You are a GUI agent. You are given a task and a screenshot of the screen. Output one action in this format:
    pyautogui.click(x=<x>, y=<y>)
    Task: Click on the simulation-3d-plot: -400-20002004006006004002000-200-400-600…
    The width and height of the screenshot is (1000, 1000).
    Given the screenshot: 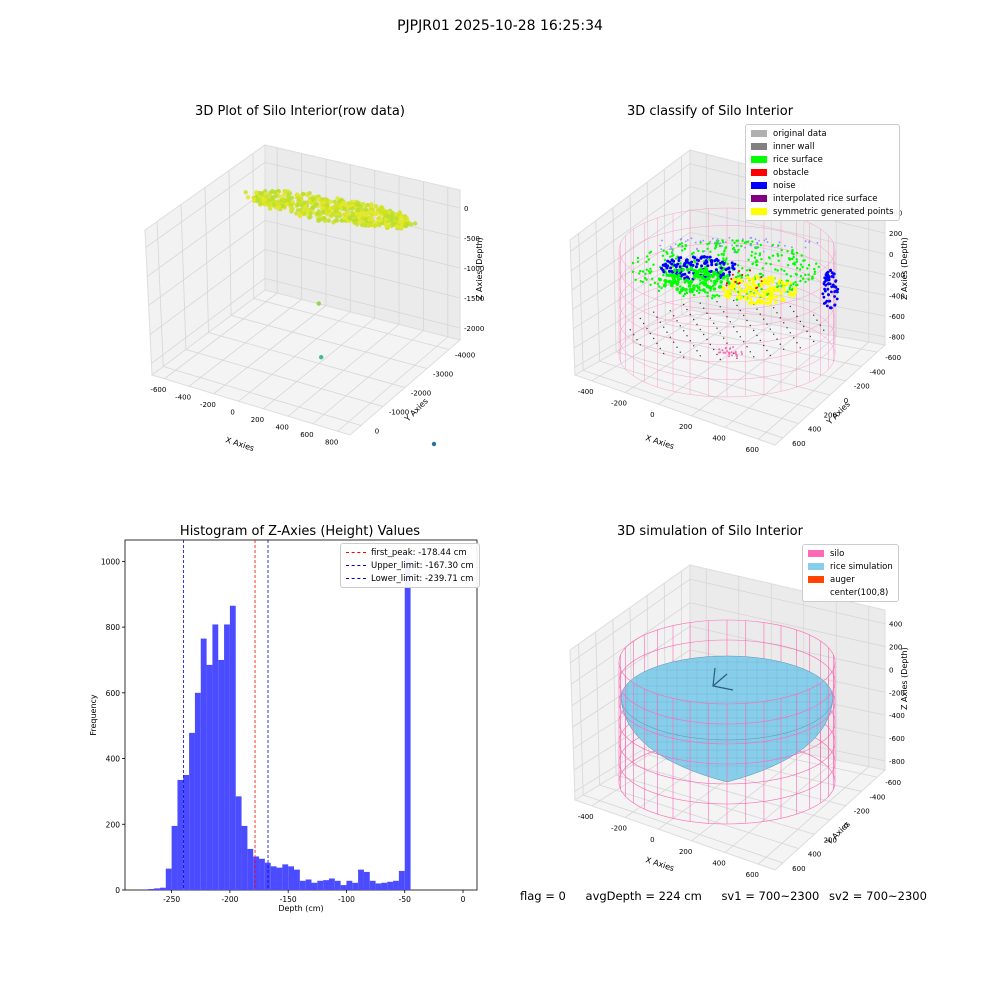 What is the action you would take?
    pyautogui.click(x=735, y=715)
    